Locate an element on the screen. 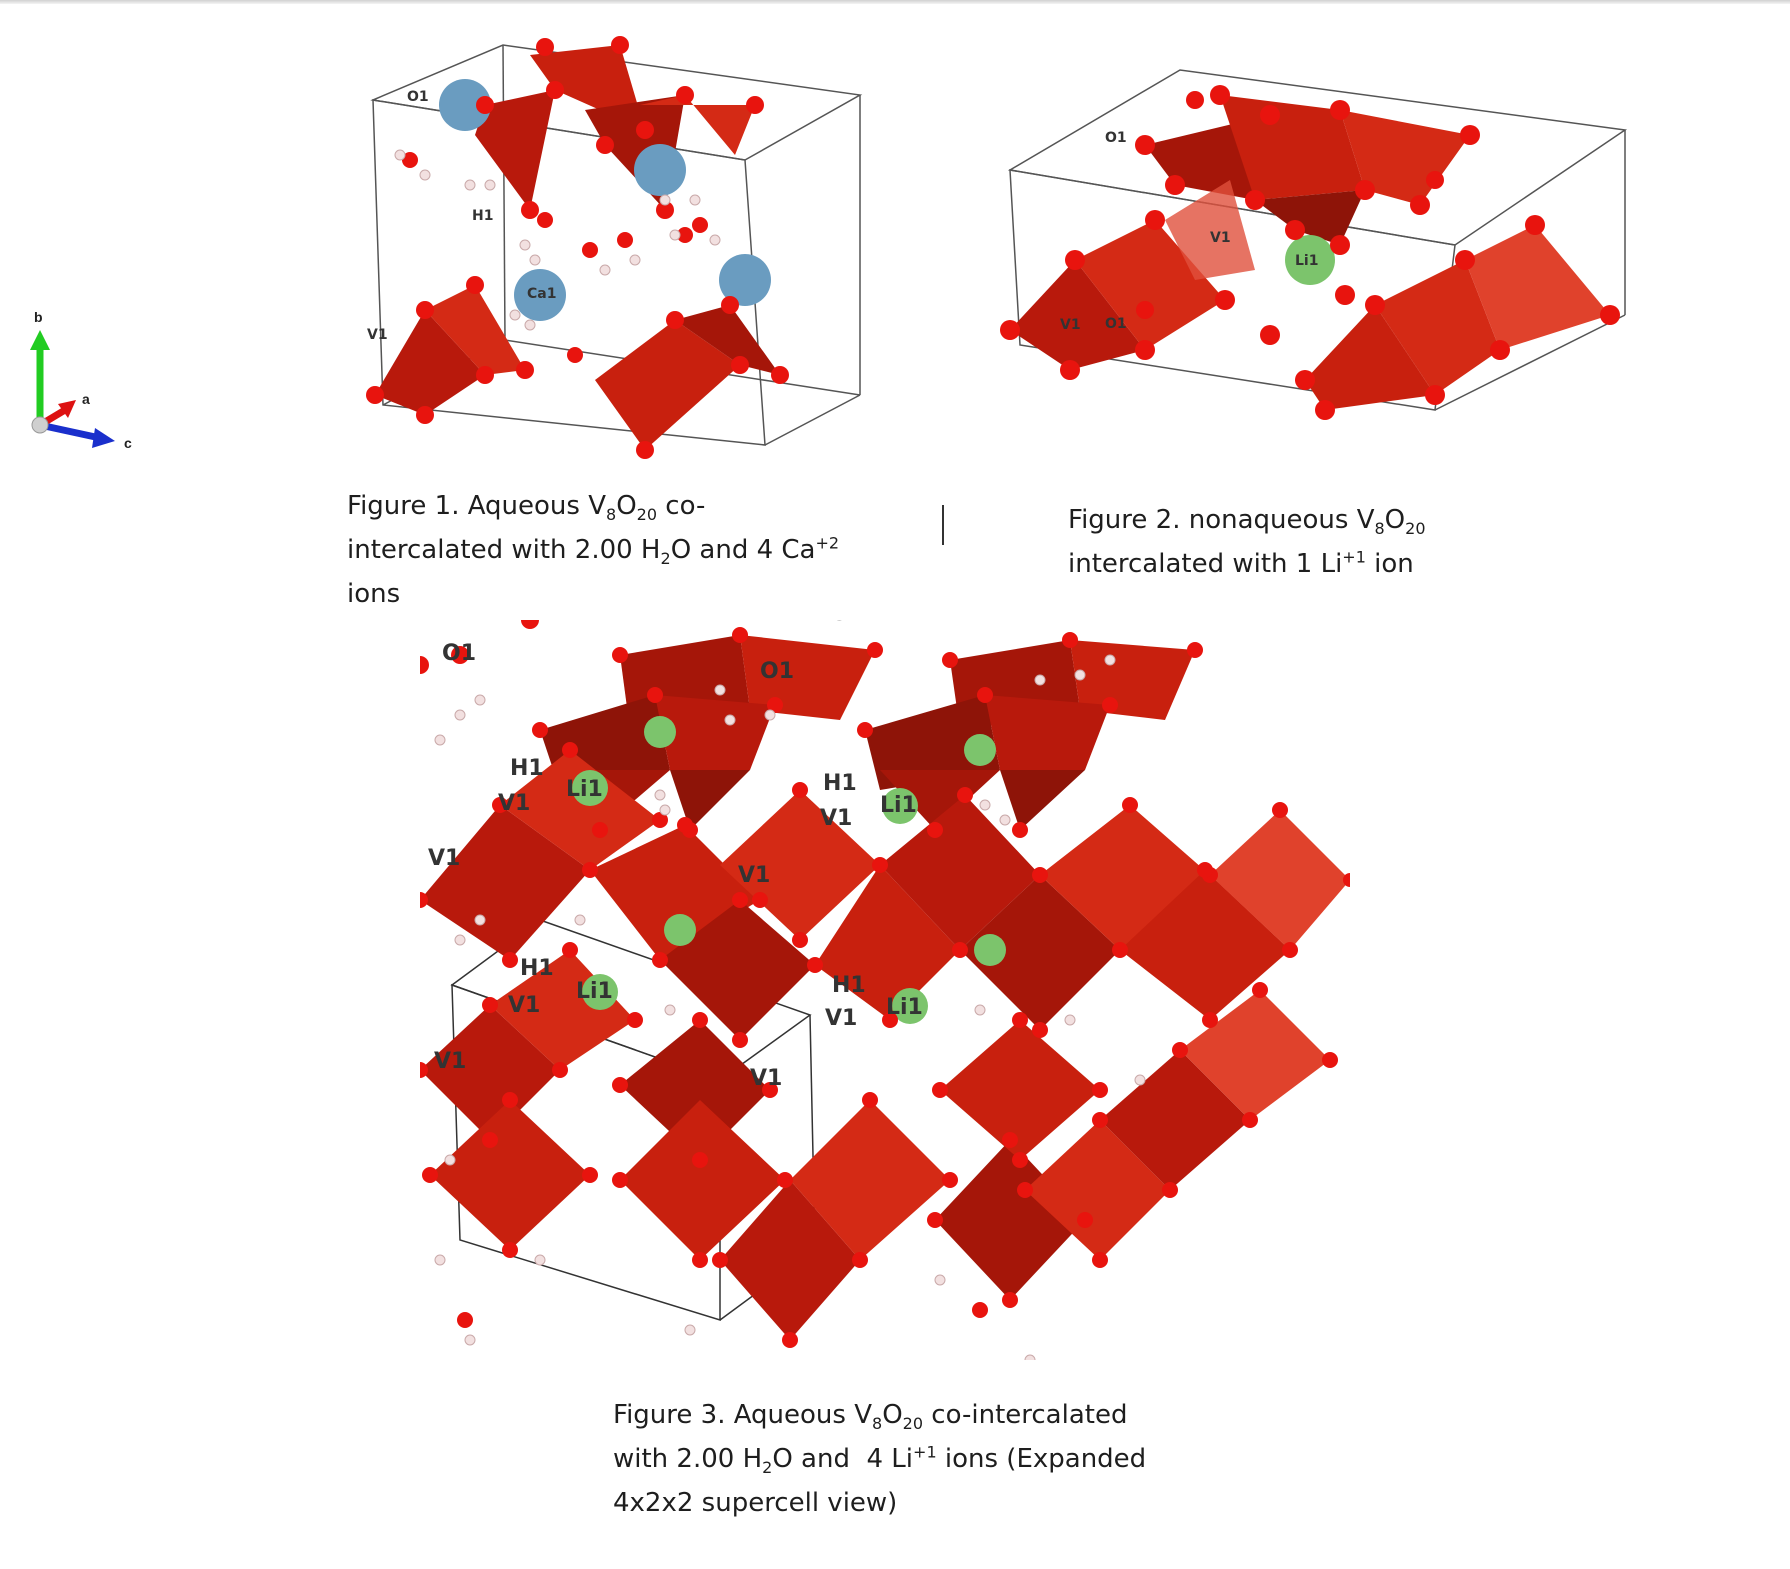  axis-c-arrowhead is located at coordinates (103, 438).